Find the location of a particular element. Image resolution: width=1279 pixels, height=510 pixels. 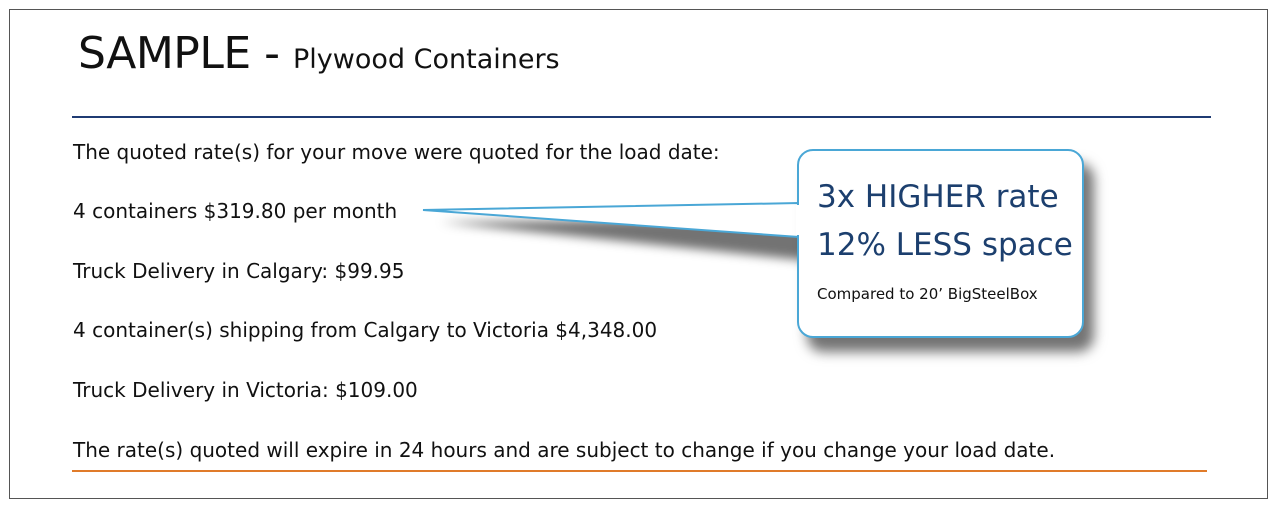

callout-rate: 3x HIGHER rate is located at coordinates (938, 197).